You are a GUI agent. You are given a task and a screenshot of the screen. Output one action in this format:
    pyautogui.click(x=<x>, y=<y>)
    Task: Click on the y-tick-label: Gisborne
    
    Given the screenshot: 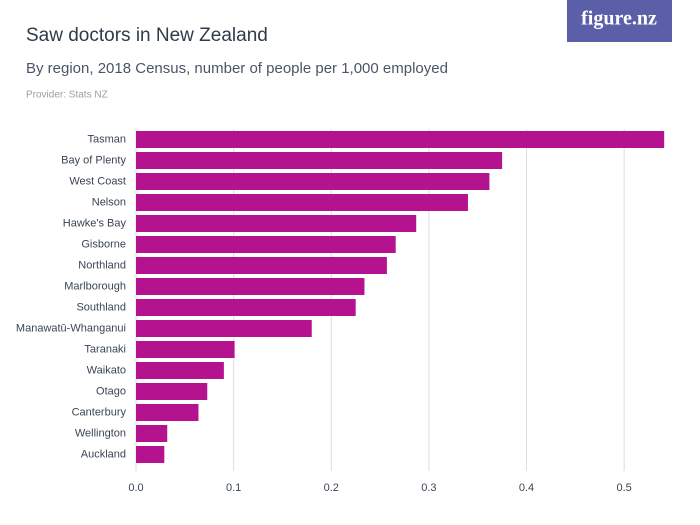 What is the action you would take?
    pyautogui.click(x=103, y=244)
    